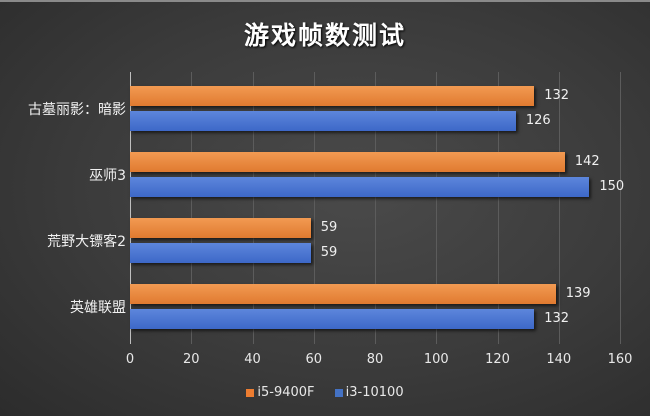 The width and height of the screenshot is (650, 416). I want to click on y-axis-line, so click(130, 208).